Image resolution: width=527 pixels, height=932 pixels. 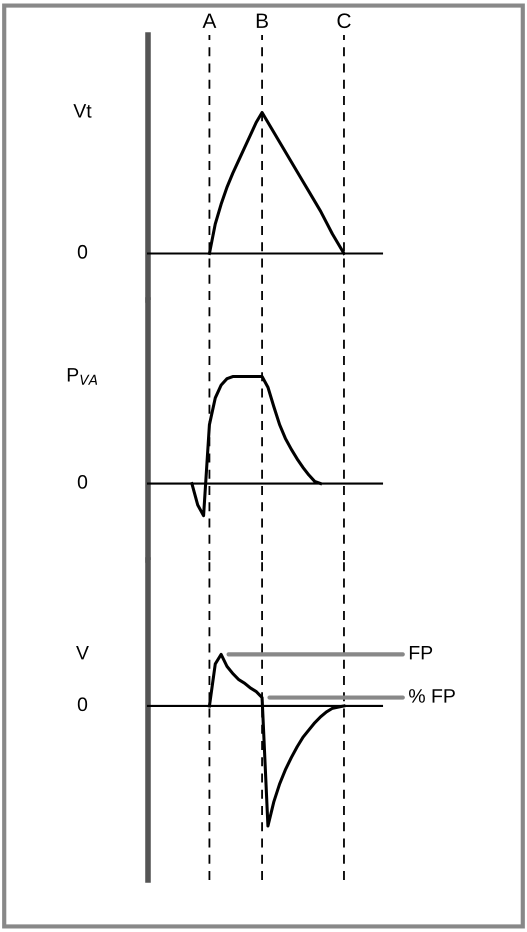 What do you see at coordinates (82, 653) in the screenshot?
I see `y-axis-title: V` at bounding box center [82, 653].